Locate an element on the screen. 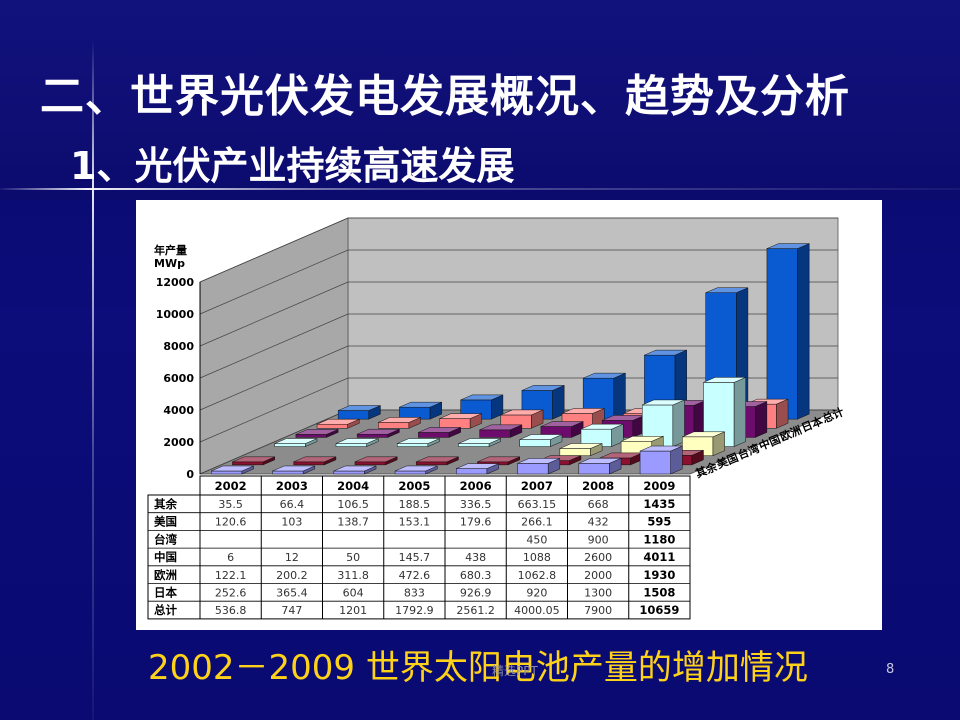 The image size is (960, 720). table-column-header: 2003 is located at coordinates (292, 486).